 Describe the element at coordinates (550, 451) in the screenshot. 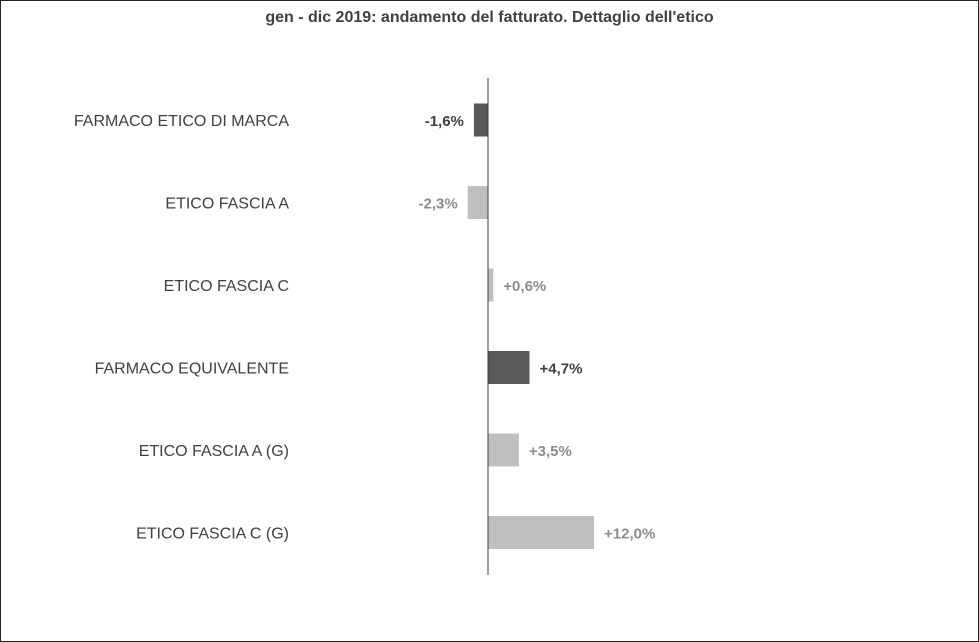

I see `value-label-4: +3,5%` at that location.